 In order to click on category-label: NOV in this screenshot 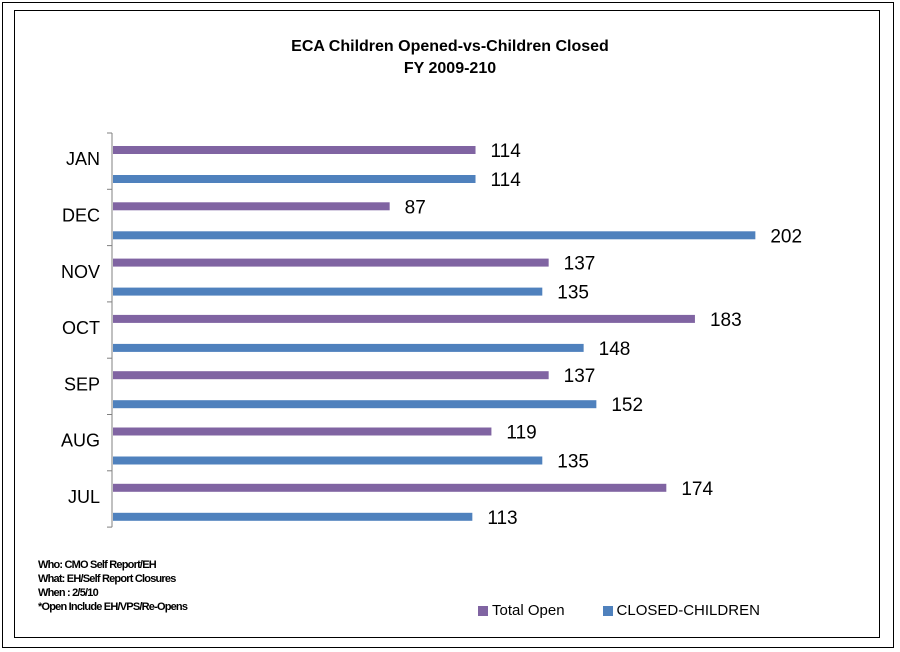, I will do `click(80, 272)`.